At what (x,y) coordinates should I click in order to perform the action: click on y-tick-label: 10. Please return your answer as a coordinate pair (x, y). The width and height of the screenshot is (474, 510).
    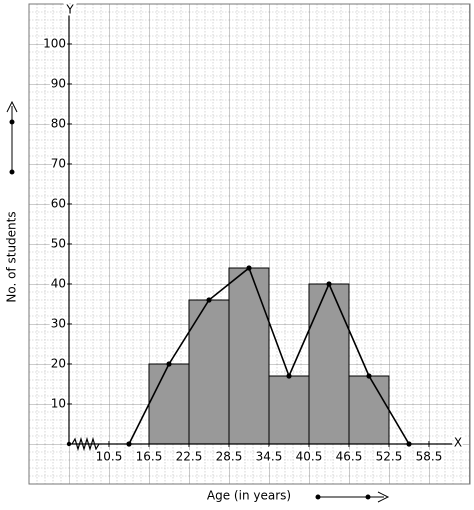
    Looking at the image, I should click on (58, 404).